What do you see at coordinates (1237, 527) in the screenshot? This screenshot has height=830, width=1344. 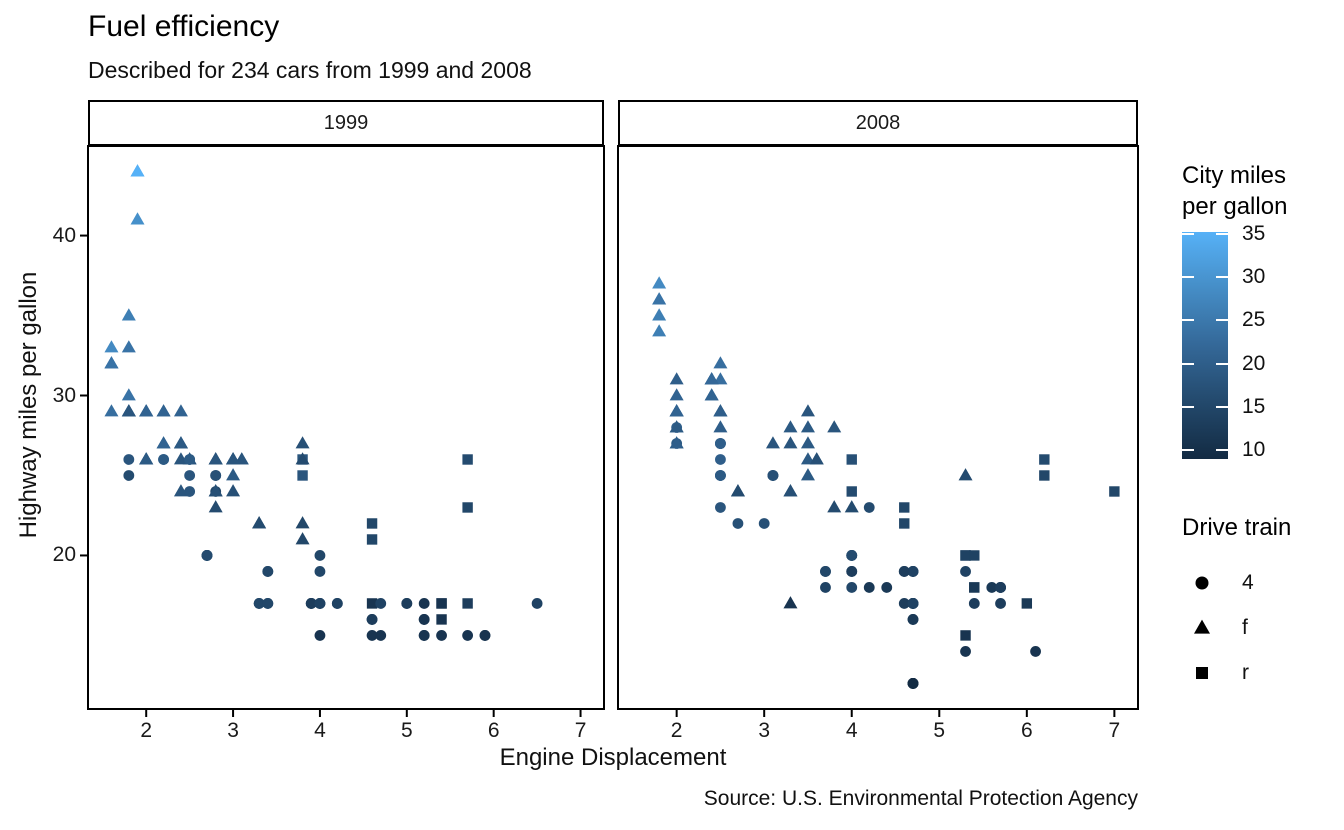 I see `shape-legend-title: Drive train` at bounding box center [1237, 527].